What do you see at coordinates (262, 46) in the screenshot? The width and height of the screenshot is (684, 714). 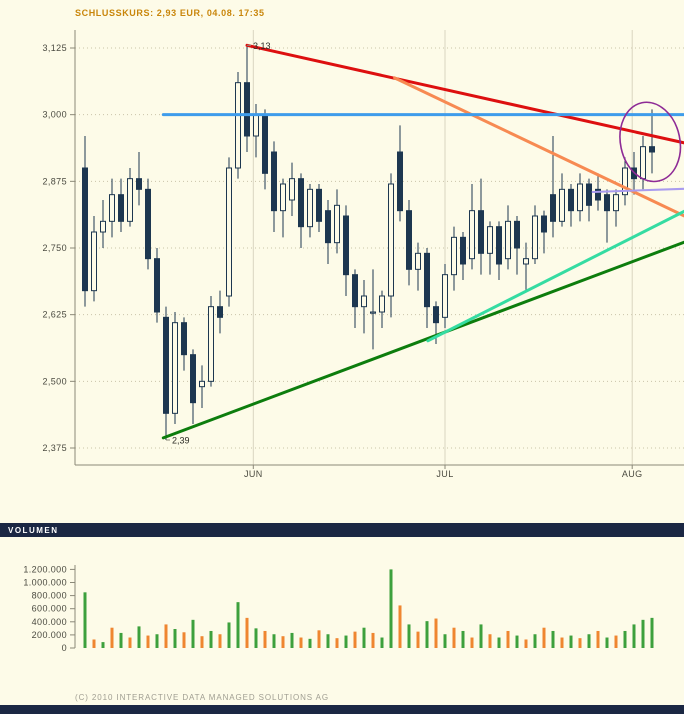 I see `price-annotation: 3,13` at bounding box center [262, 46].